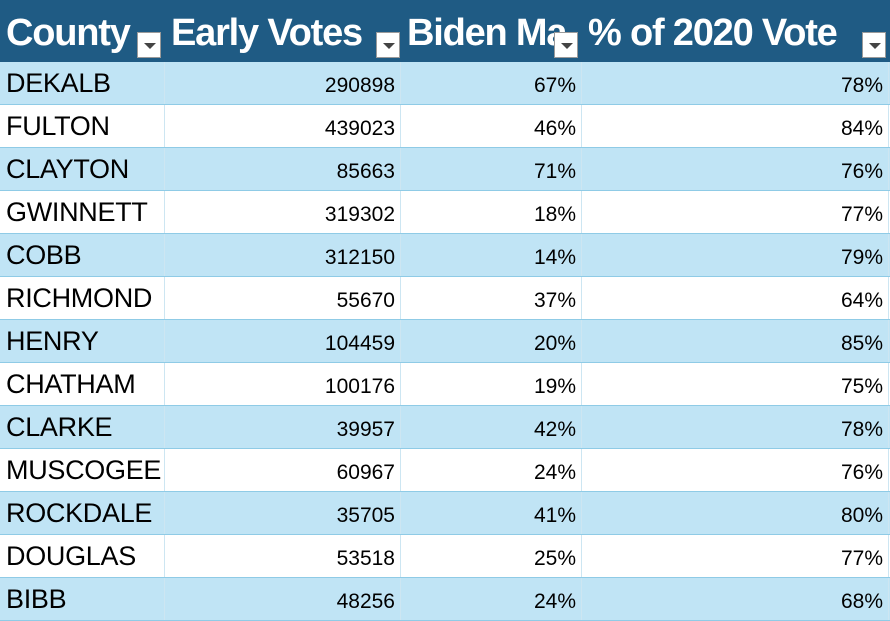 Image resolution: width=890 pixels, height=621 pixels. What do you see at coordinates (82, 169) in the screenshot?
I see `table-cell: CLAYTON` at bounding box center [82, 169].